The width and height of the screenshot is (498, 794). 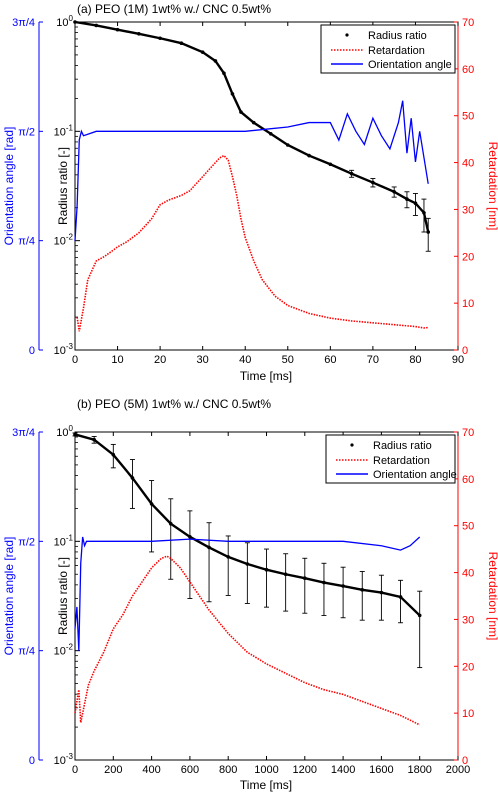 What do you see at coordinates (410, 65) in the screenshot?
I see `panel-a-legend-orientation: Orientation angle` at bounding box center [410, 65].